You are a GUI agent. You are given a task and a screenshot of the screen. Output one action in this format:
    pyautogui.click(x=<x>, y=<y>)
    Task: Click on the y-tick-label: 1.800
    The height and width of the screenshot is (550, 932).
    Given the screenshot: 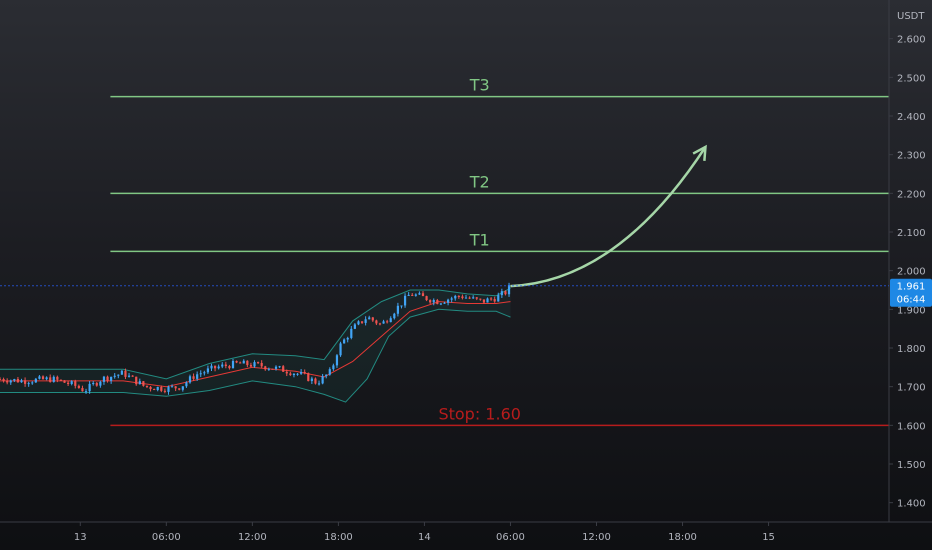 What is the action you would take?
    pyautogui.click(x=911, y=349)
    